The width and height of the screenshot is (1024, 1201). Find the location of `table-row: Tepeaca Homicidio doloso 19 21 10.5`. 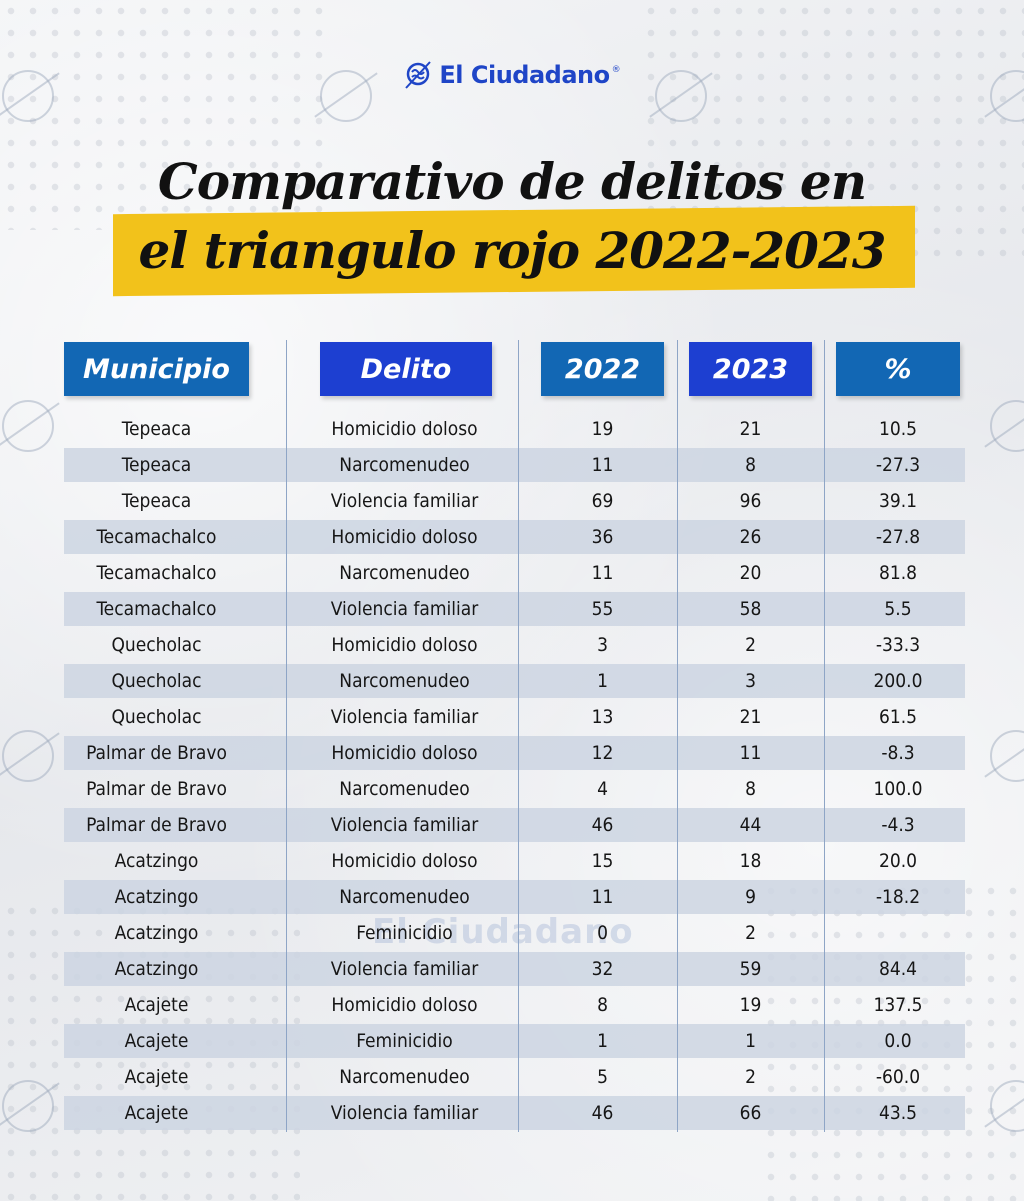

table-row: Tepeaca Homicidio doloso 19 21 10.5 is located at coordinates (514, 429).